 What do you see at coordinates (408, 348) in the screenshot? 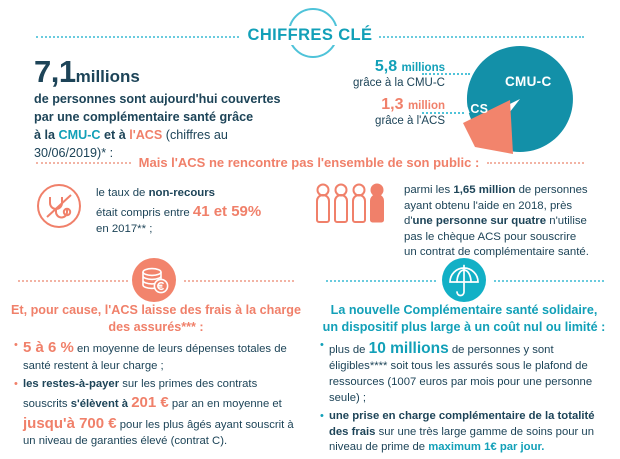
I see `s3r-b1-p2: 10 millions` at bounding box center [408, 348].